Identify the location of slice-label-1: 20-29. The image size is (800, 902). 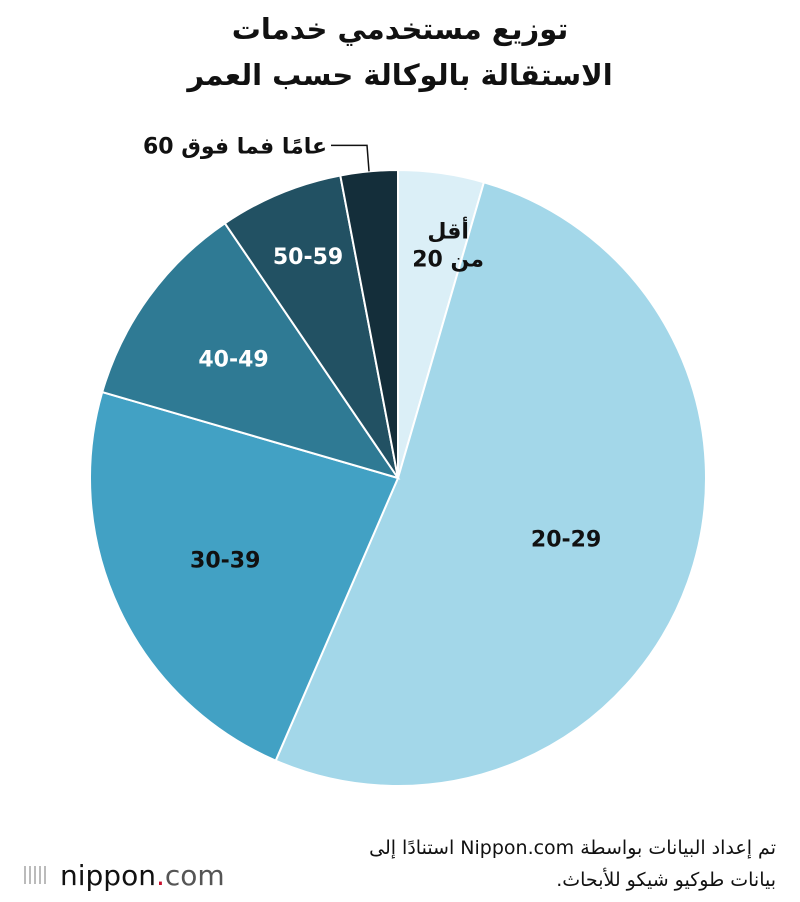
(566, 540).